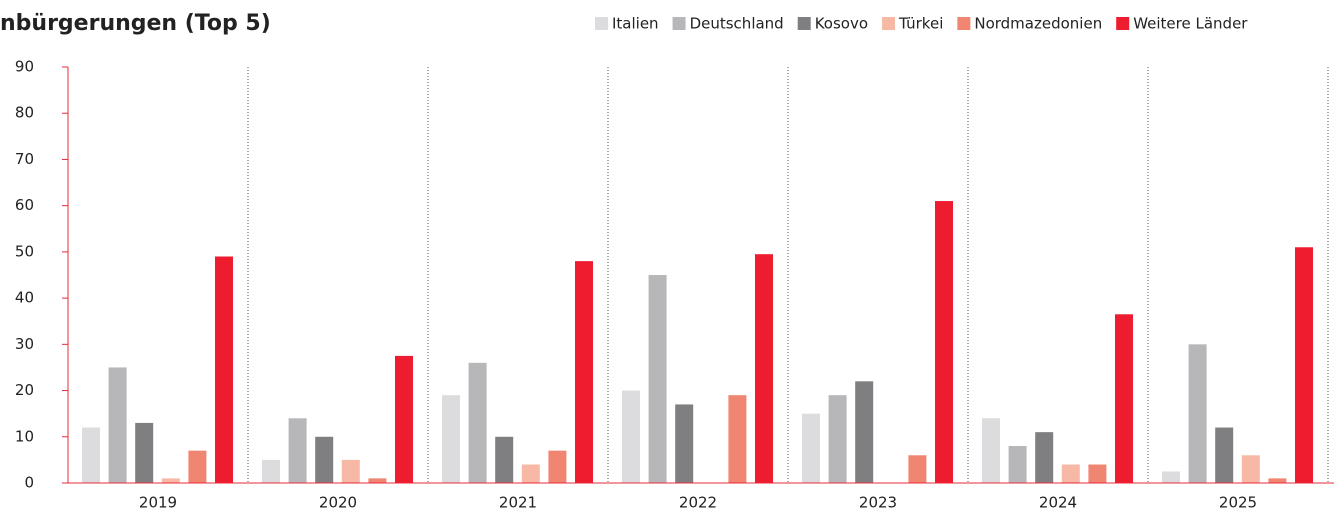  I want to click on legend-label: Nordmazedonien, so click(1038, 24).